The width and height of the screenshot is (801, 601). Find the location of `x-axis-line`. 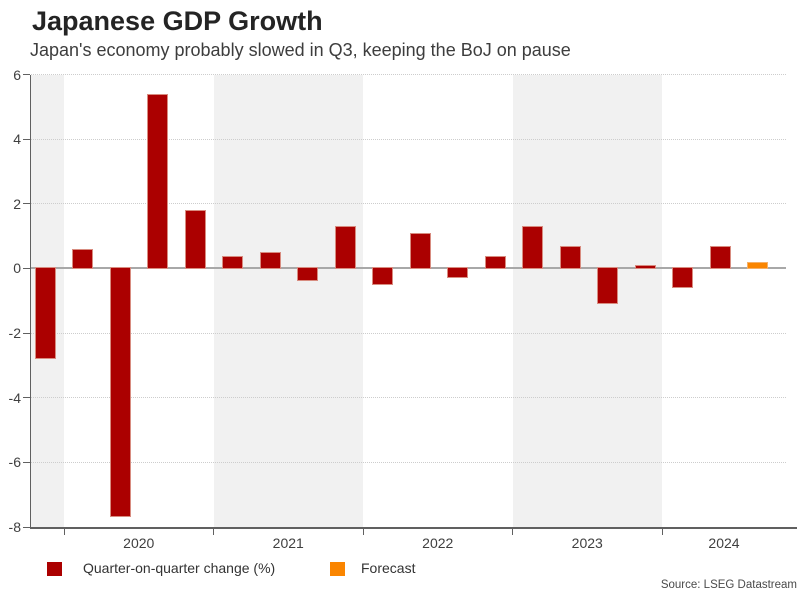

x-axis-line is located at coordinates (413, 528).